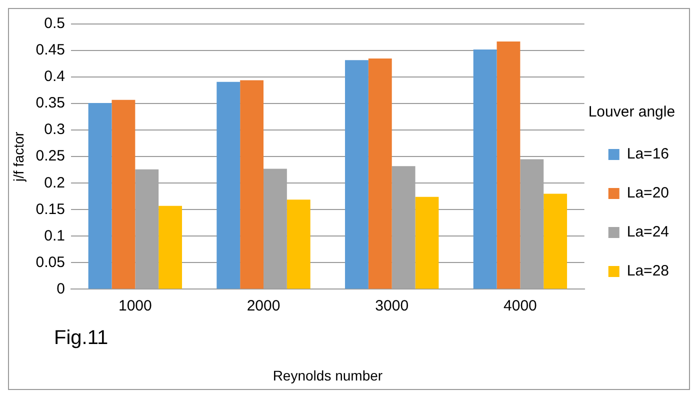  What do you see at coordinates (50, 262) in the screenshot?
I see `y-tick-label: 0.05` at bounding box center [50, 262].